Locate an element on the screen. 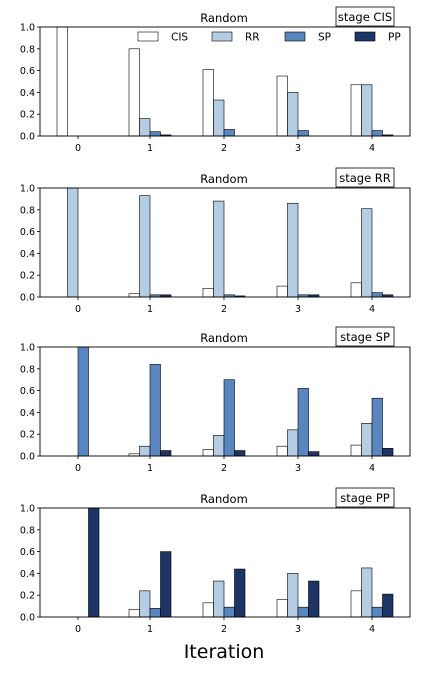  legend-swatch-rr is located at coordinates (222, 36).